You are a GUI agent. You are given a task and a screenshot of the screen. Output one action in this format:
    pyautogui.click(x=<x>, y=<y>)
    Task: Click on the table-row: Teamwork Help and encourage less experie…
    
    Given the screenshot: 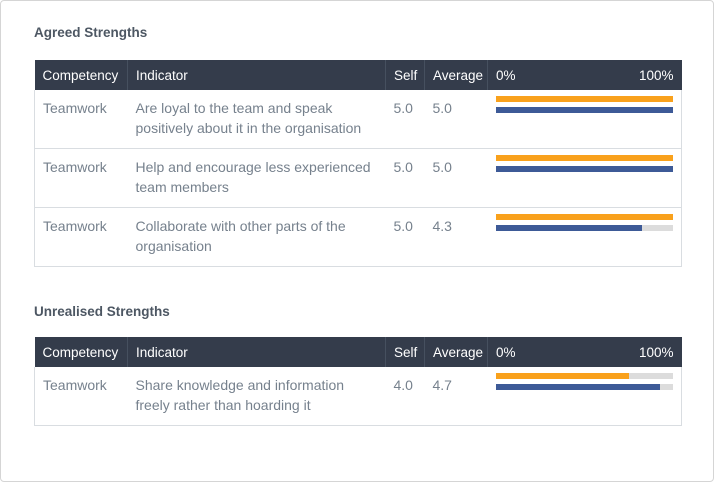 What is the action you would take?
    pyautogui.click(x=358, y=178)
    